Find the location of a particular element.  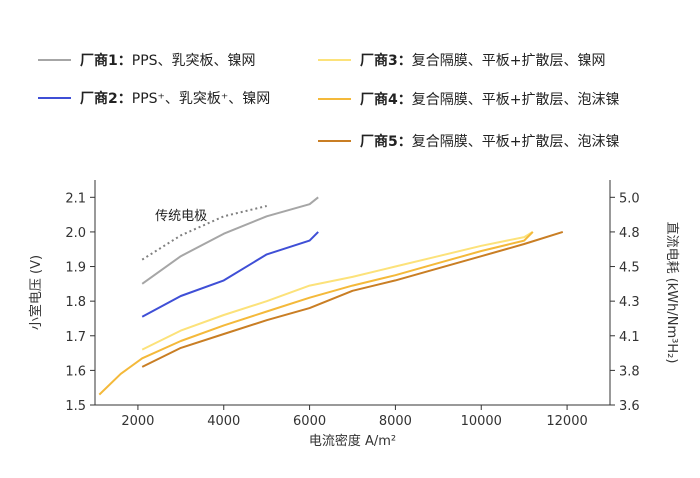

y-ticks: 1.5 1.6 1.7 1.8 1.9 2.0 2.1 is located at coordinates (80, 302).